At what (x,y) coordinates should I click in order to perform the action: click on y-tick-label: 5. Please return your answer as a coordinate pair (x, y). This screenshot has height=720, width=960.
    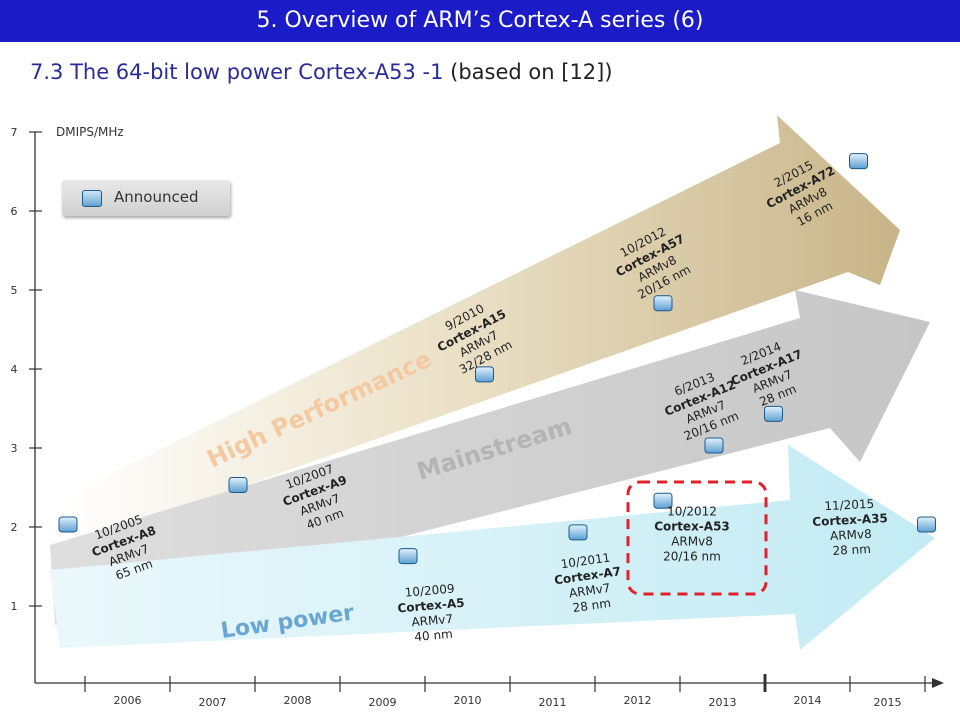
    Looking at the image, I should click on (14, 290).